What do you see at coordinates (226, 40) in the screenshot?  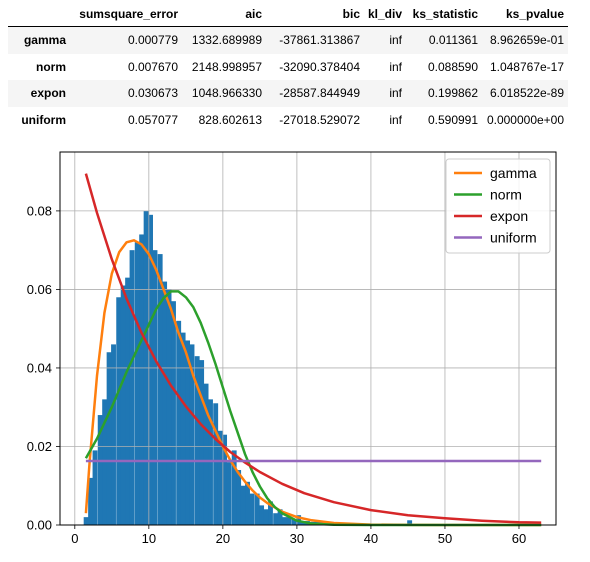 I see `table-cell: 1332.689989` at bounding box center [226, 40].